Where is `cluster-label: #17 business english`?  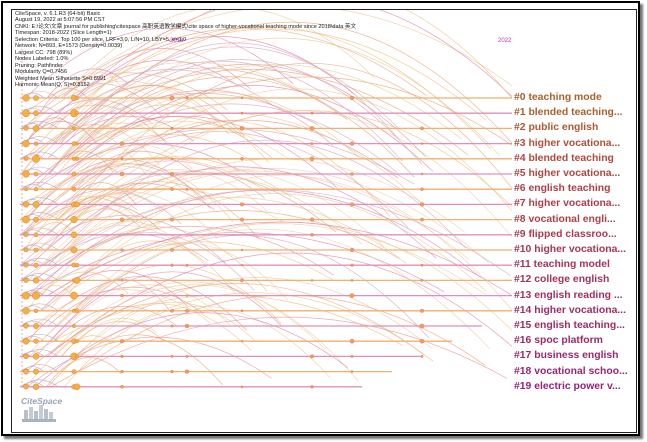
cluster-label: #17 business english is located at coordinates (566, 356).